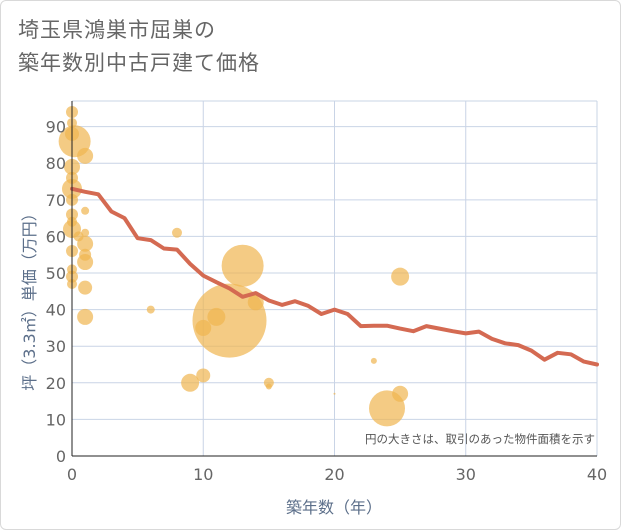 This screenshot has width=621, height=530. I want to click on y-tick-label: 10, so click(56, 419).